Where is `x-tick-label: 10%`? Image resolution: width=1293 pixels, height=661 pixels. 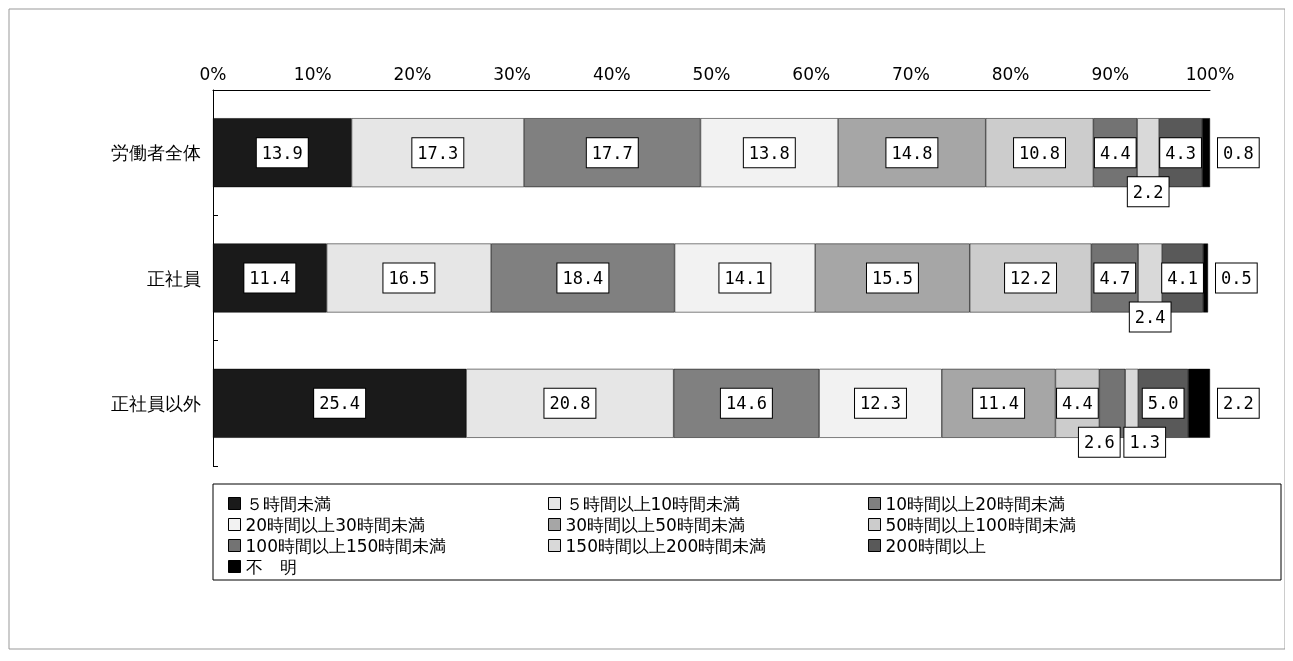 x-tick-label: 10% is located at coordinates (312, 73).